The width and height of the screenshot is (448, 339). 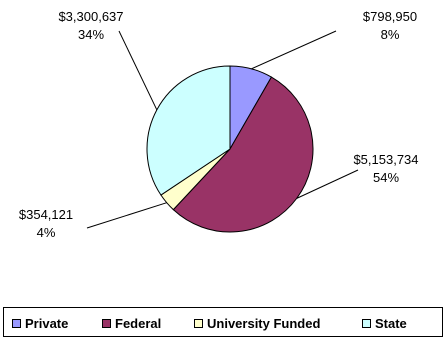 What do you see at coordinates (264, 323) in the screenshot?
I see `legend-label-university-funded: University Funded` at bounding box center [264, 323].